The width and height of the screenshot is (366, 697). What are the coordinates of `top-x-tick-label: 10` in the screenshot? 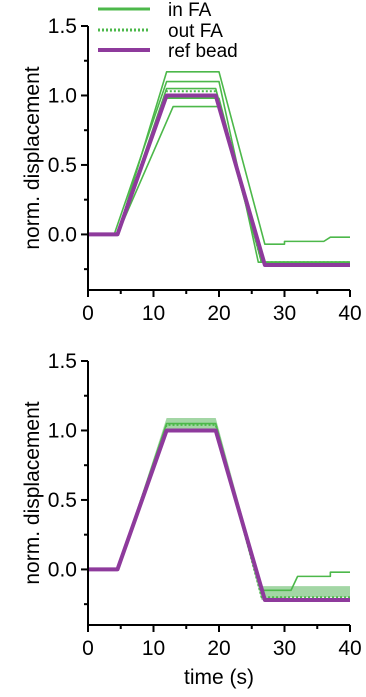 It's located at (153, 313).